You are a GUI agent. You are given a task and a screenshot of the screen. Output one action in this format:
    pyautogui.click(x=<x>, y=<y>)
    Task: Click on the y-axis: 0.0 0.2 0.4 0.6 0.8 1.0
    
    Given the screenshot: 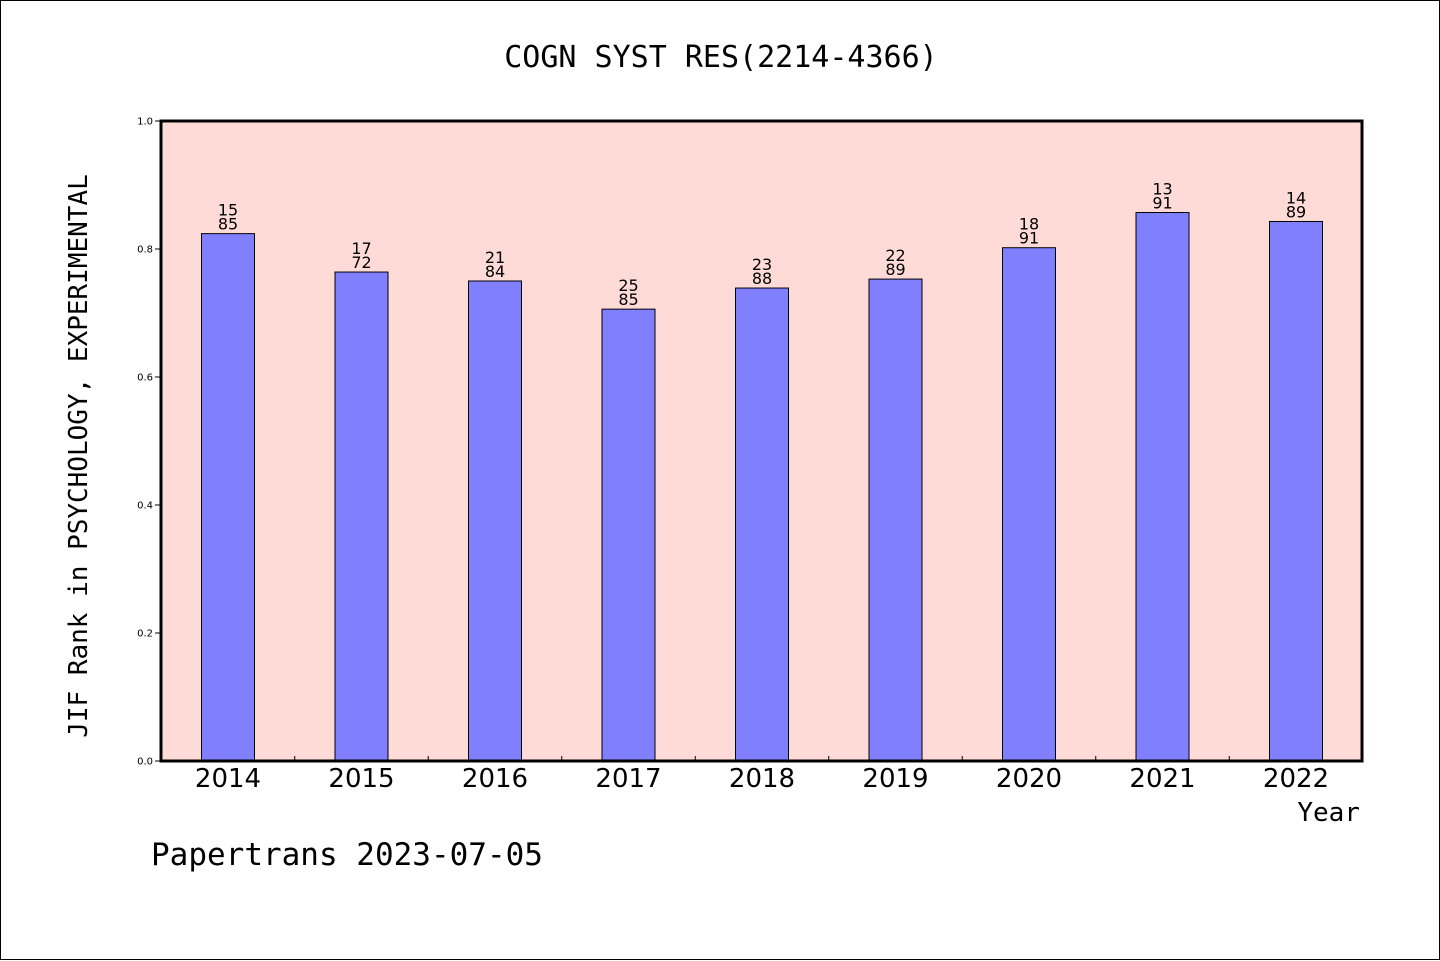 What is the action you would take?
    pyautogui.click(x=149, y=442)
    